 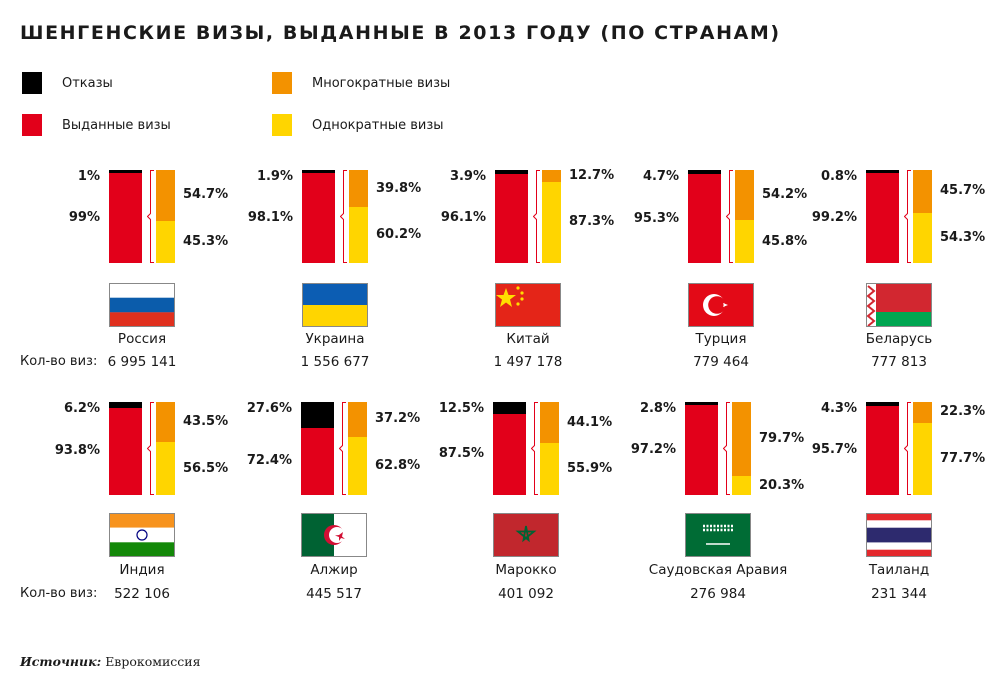 What do you see at coordinates (270, 217) in the screenshot?
I see `label-issued: 98.1%` at bounding box center [270, 217].